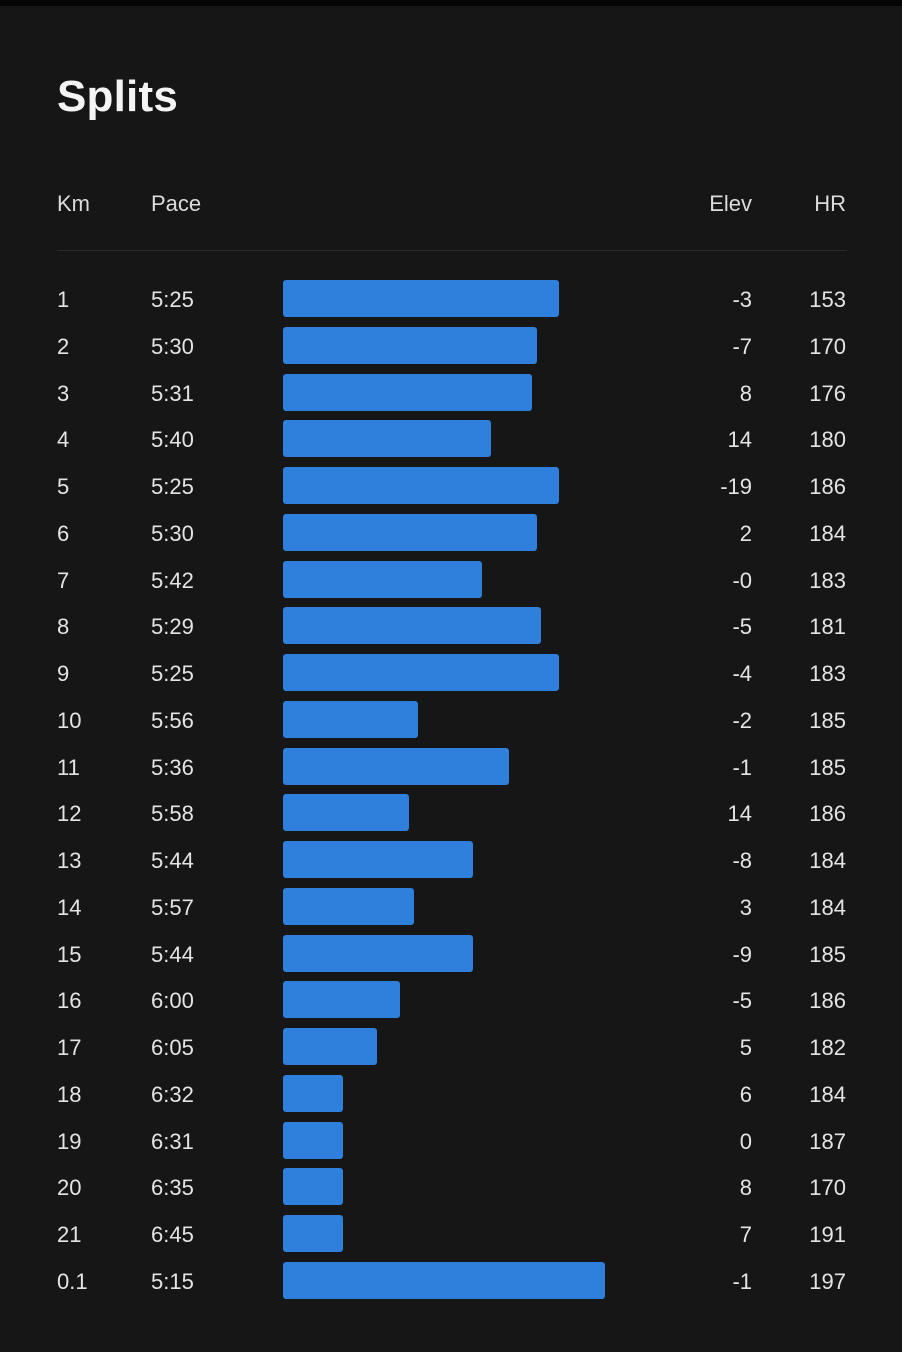 The height and width of the screenshot is (1352, 902). I want to click on split-hr: 153, so click(827, 299).